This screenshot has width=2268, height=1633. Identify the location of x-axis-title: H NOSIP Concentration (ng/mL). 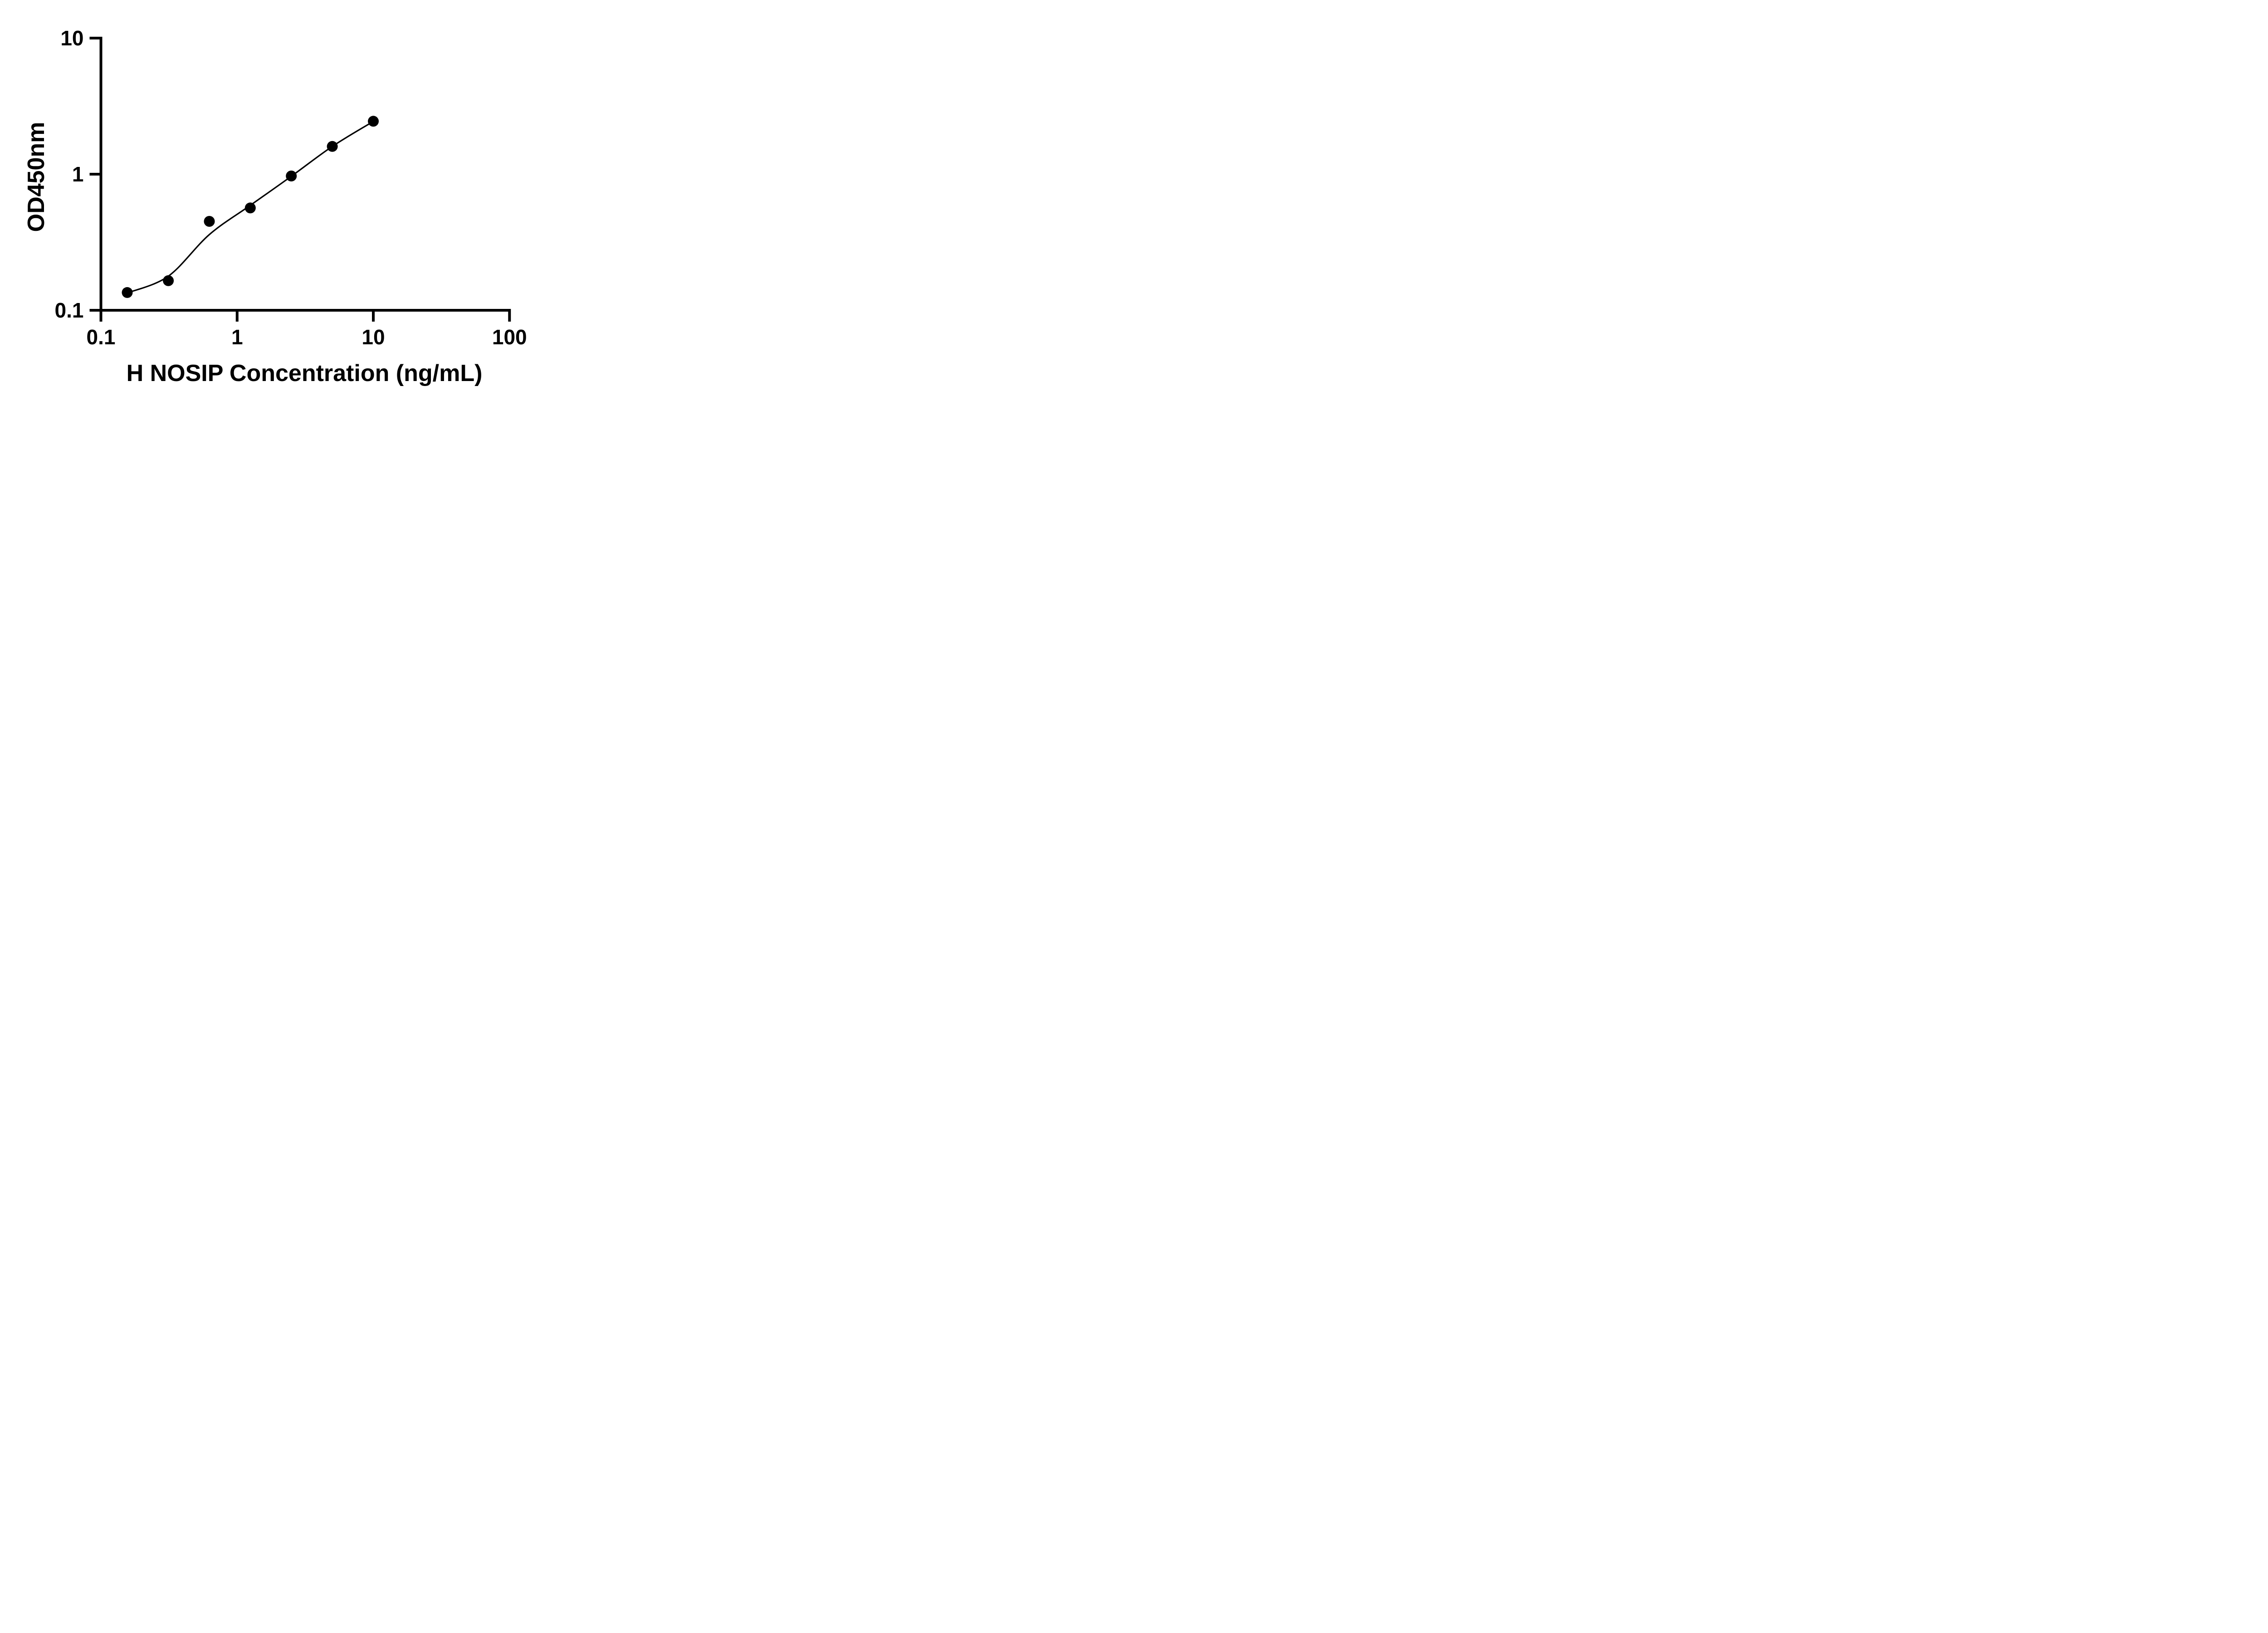
(305, 373).